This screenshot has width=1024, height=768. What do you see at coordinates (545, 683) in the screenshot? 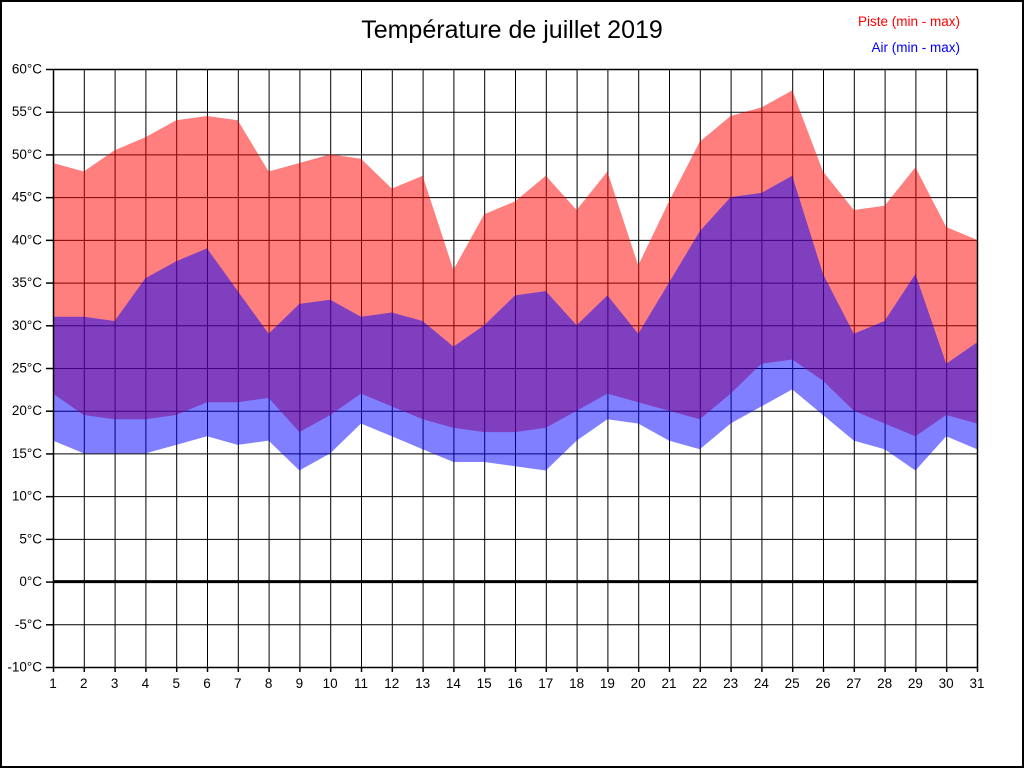
I see `x-tick-label: 17` at bounding box center [545, 683].